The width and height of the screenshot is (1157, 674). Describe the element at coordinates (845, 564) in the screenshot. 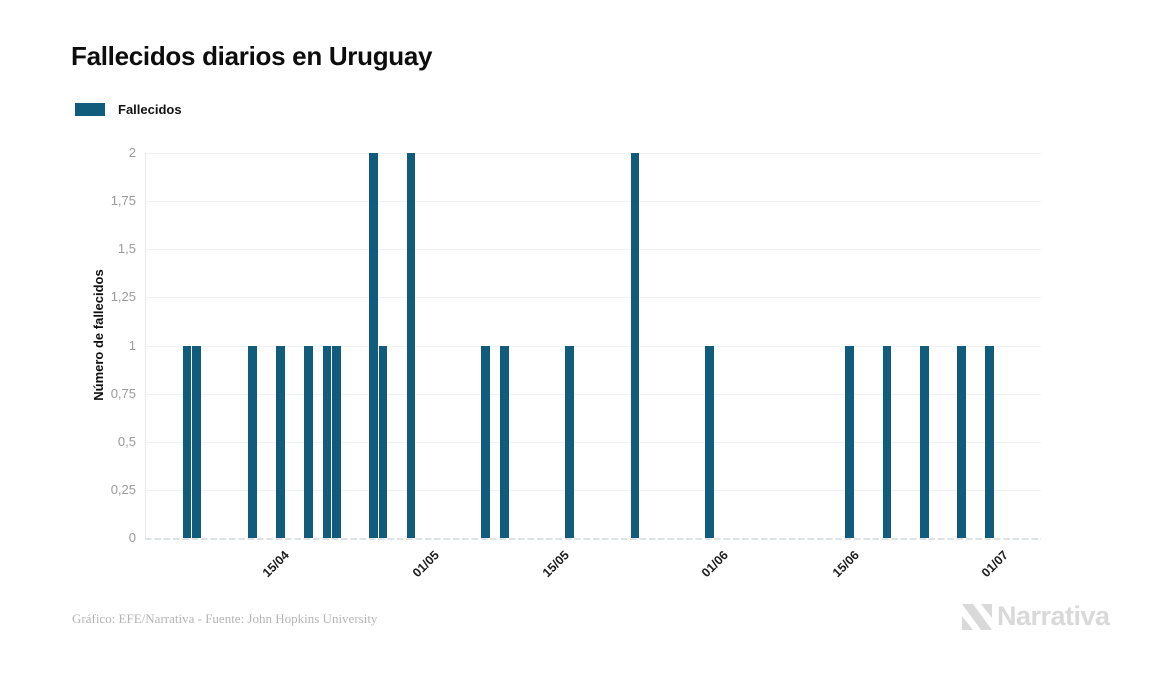

I see `x-axis-tick-label: 15/06` at that location.